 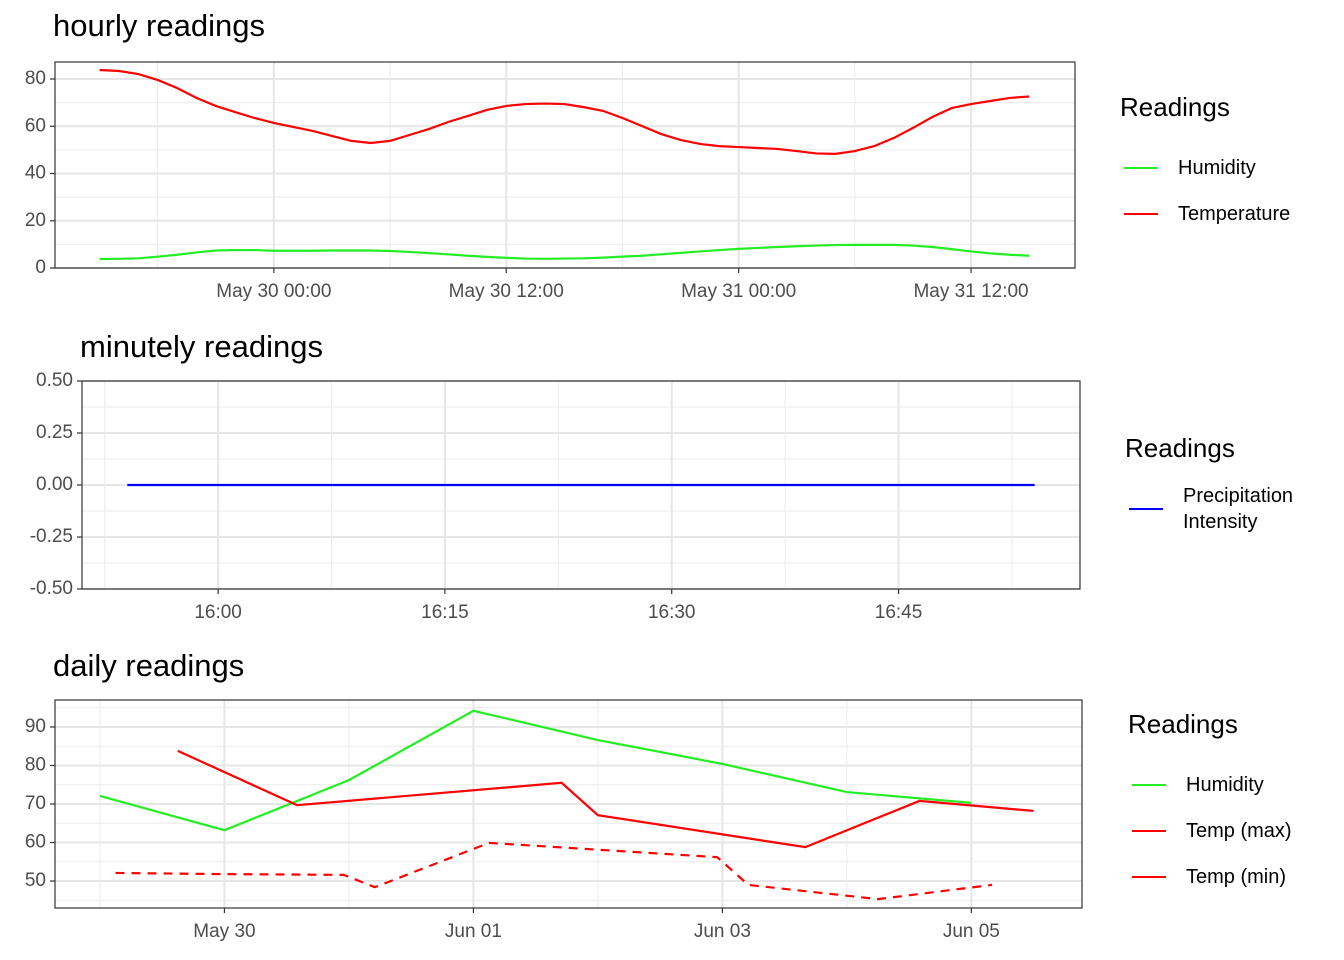 What do you see at coordinates (1236, 877) in the screenshot?
I see `legend-label: Temp (min)` at bounding box center [1236, 877].